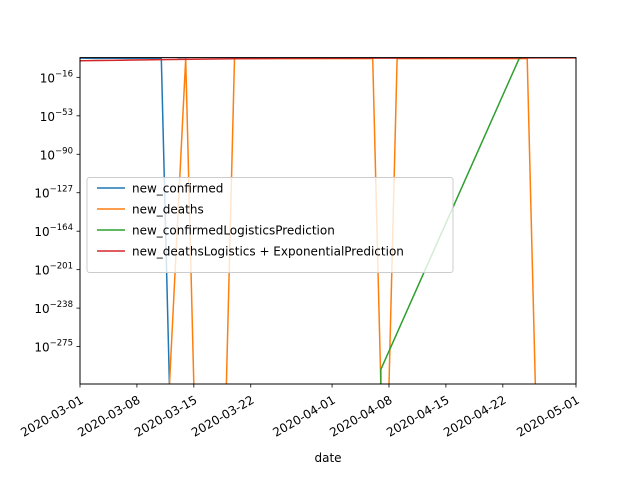  Describe the element at coordinates (56, 116) in the screenshot. I see `y-tick-label: 10−53` at that location.